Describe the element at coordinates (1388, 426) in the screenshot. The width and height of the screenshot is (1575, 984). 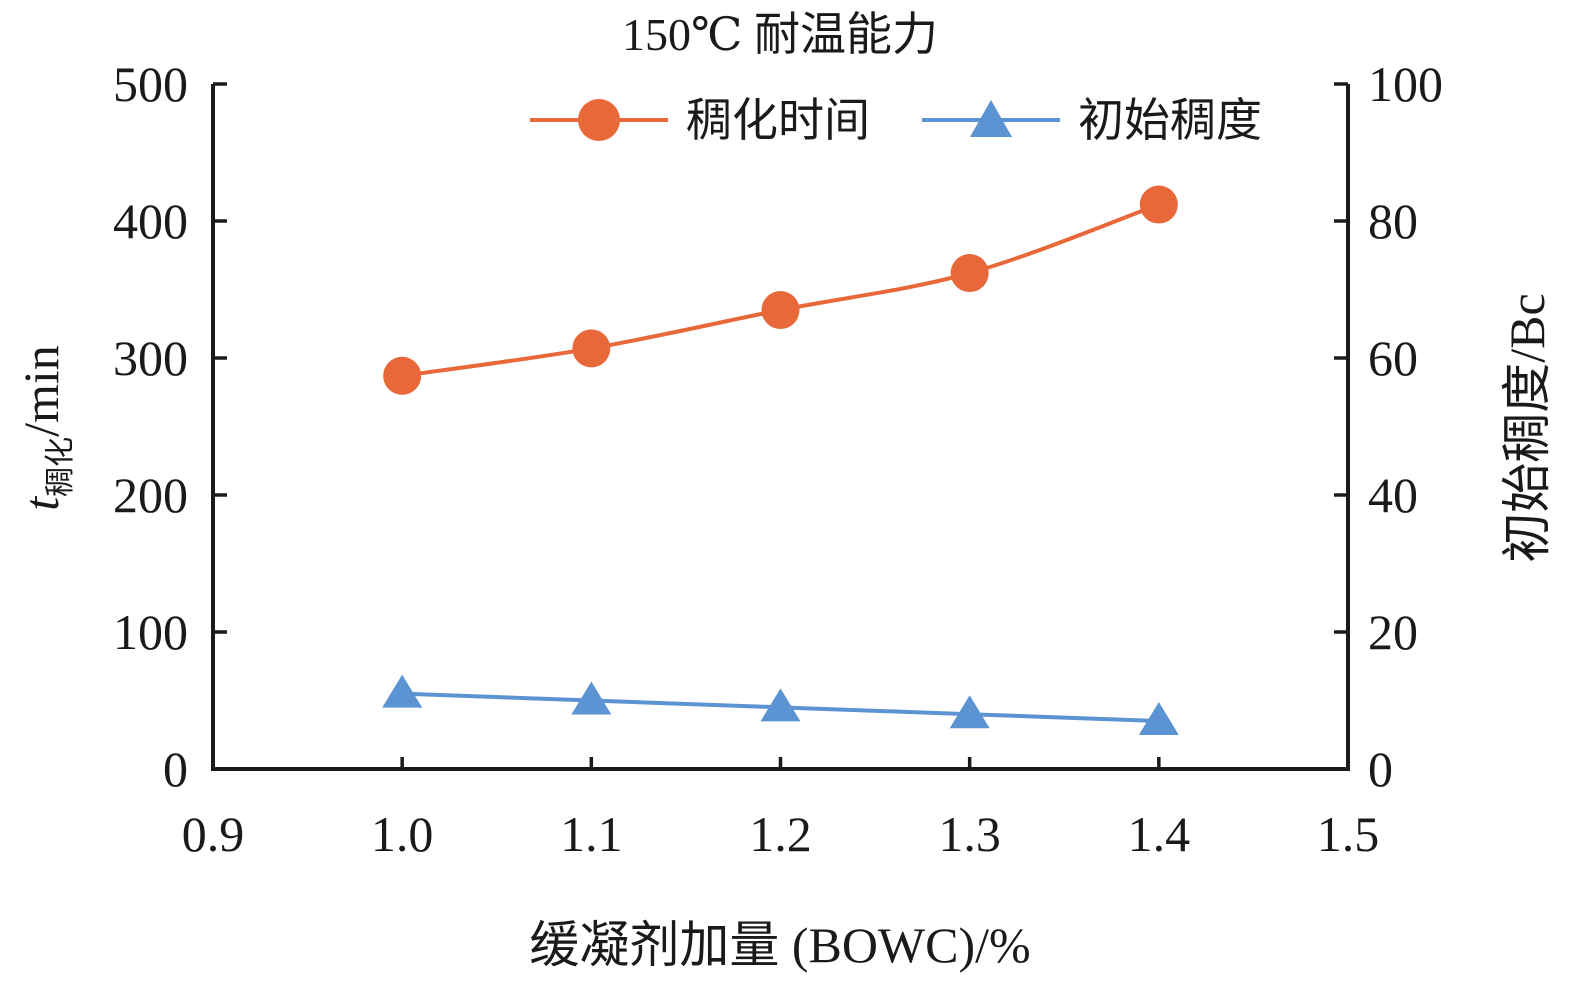
I see `y2-ticks: 0 20 40 60 80 100` at that location.